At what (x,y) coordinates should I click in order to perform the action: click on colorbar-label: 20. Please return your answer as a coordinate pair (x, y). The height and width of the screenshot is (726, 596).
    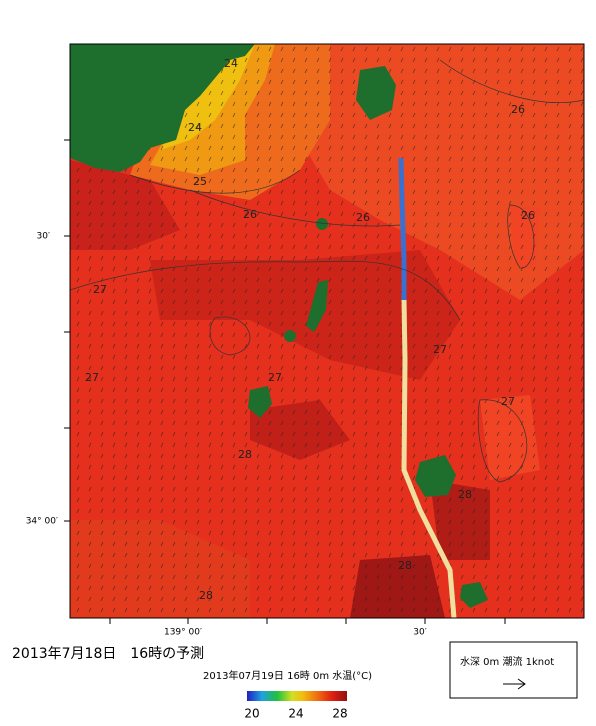
    Looking at the image, I should click on (251, 714).